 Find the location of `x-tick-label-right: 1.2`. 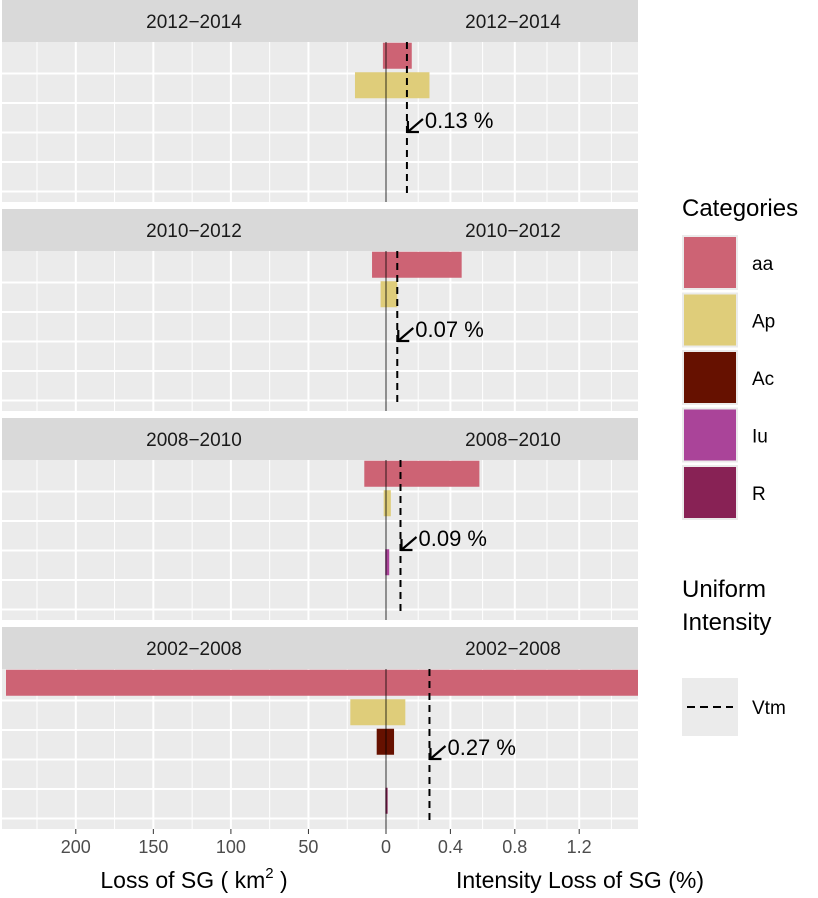

x-tick-label-right: 1.2 is located at coordinates (579, 847).